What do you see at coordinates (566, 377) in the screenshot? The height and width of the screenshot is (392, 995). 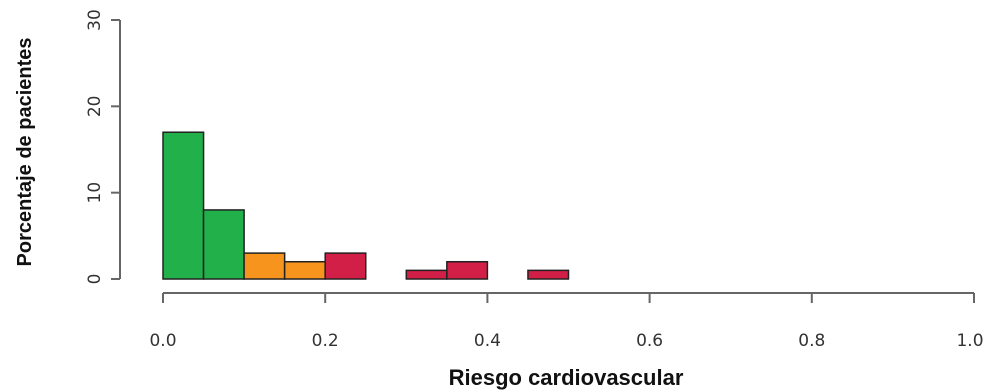 I see `x-axis-title: Riesgo cardiovascular` at bounding box center [566, 377].